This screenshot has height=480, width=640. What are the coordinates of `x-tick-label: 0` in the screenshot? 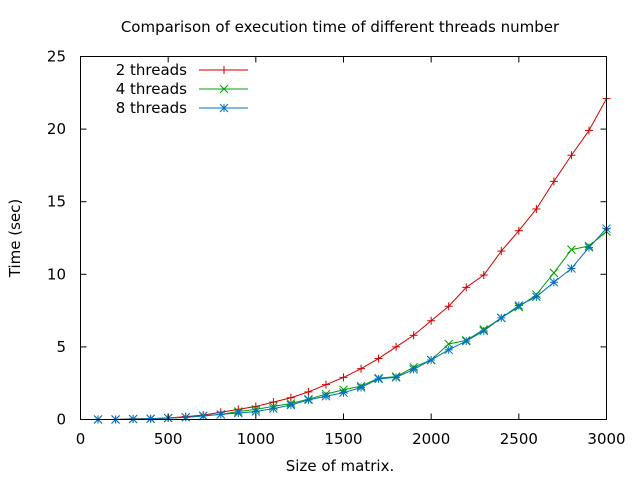 It's located at (81, 439).